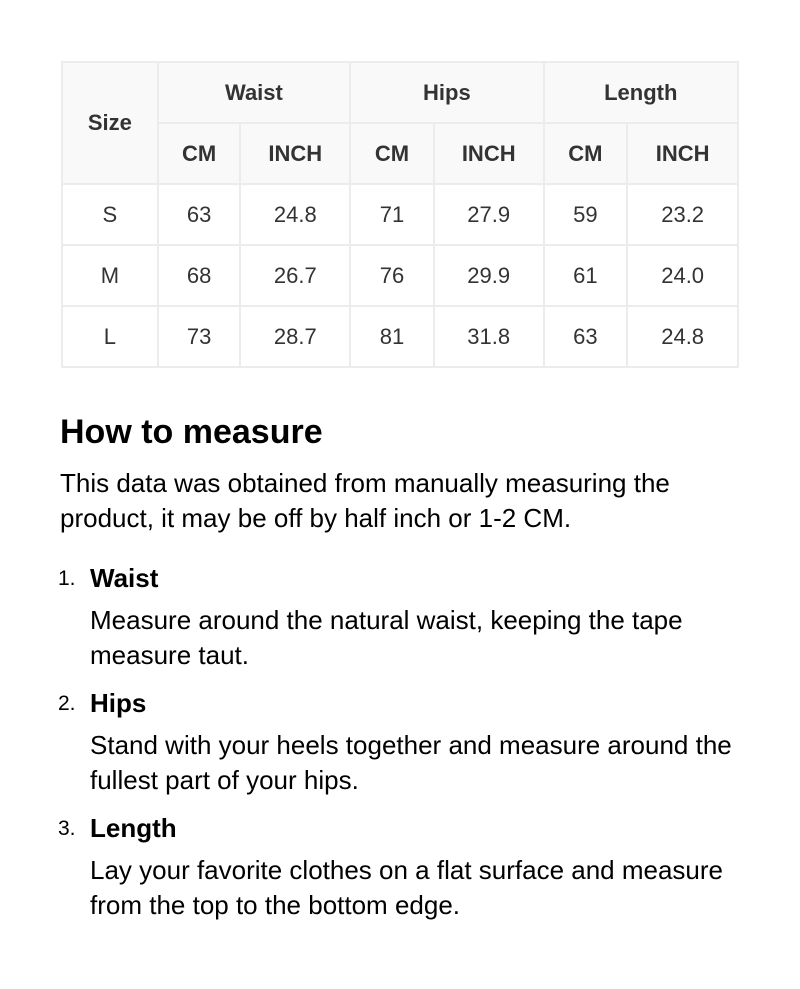 The image size is (800, 989). I want to click on table-header-row: Size Waist Hips Length, so click(400, 123).